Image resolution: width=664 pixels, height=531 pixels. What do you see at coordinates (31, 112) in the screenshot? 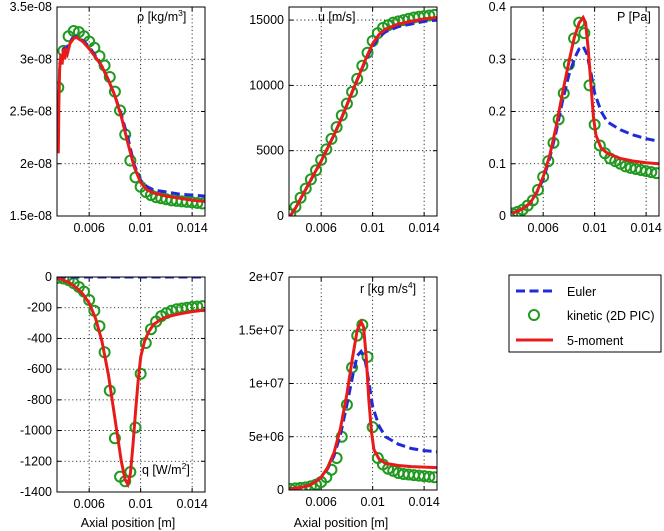
I see `rho-ytick-label: 2.5e-08` at bounding box center [31, 112].